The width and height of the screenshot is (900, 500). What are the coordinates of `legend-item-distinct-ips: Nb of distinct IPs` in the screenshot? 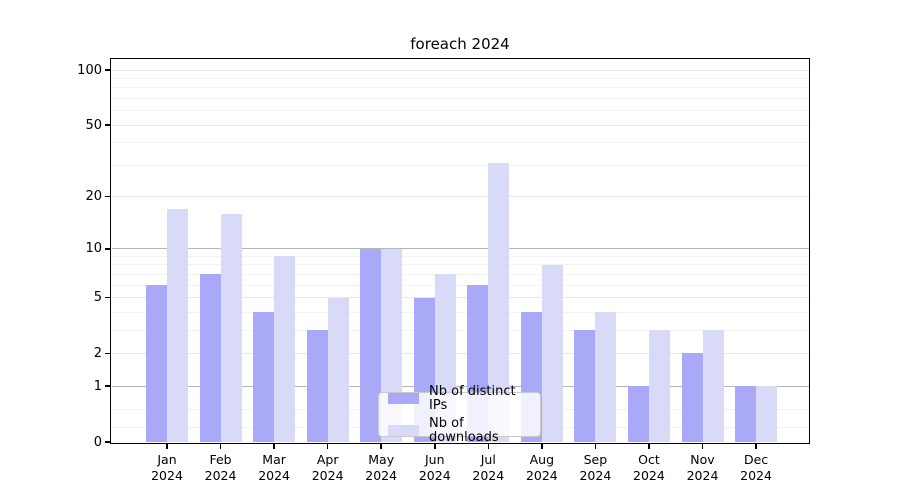 It's located at (459, 398).